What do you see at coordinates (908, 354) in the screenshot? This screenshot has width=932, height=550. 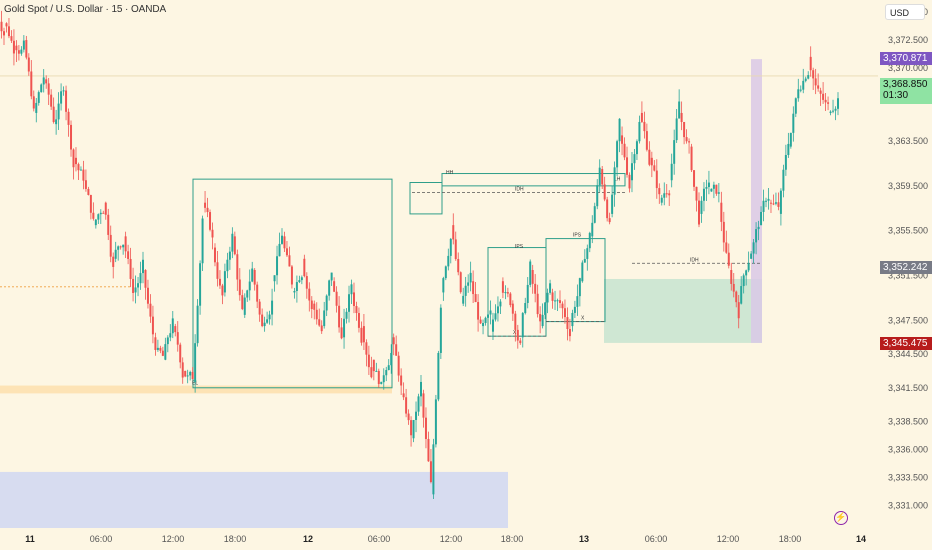 I see `y-tick-label: 3,344.500` at bounding box center [908, 354].